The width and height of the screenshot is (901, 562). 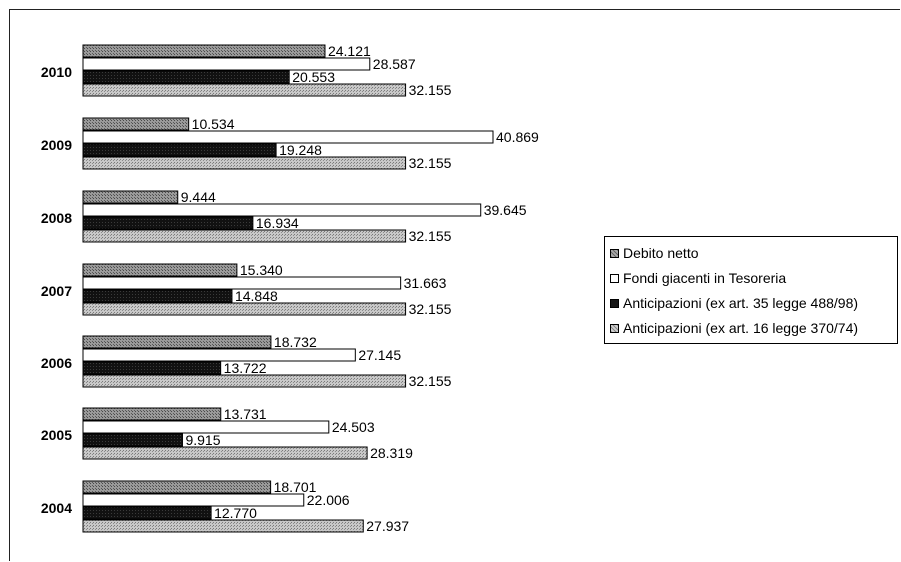 What do you see at coordinates (242, 283) in the screenshot?
I see `bar-fondi-giacenti-2007` at bounding box center [242, 283].